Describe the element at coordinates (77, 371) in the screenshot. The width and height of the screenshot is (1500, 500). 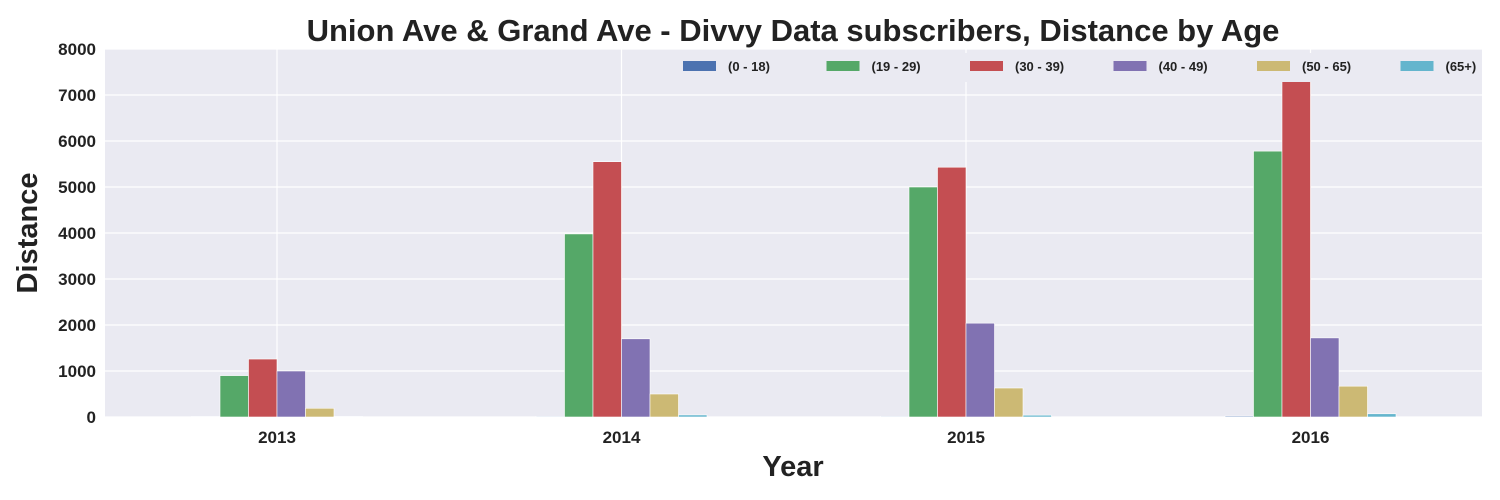
I see `y-tick-label: 1000` at that location.